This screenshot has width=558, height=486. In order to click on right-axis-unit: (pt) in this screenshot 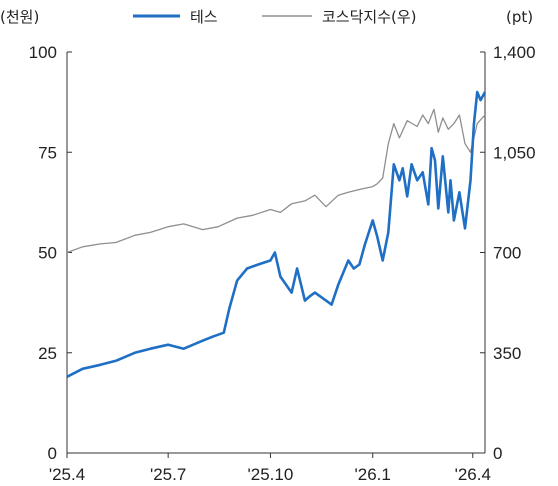, I will do `click(519, 17)`.